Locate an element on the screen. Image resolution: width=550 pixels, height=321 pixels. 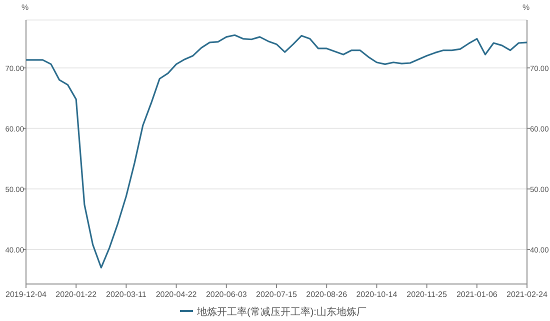
y2-axis-title: % is located at coordinates (526, 7).